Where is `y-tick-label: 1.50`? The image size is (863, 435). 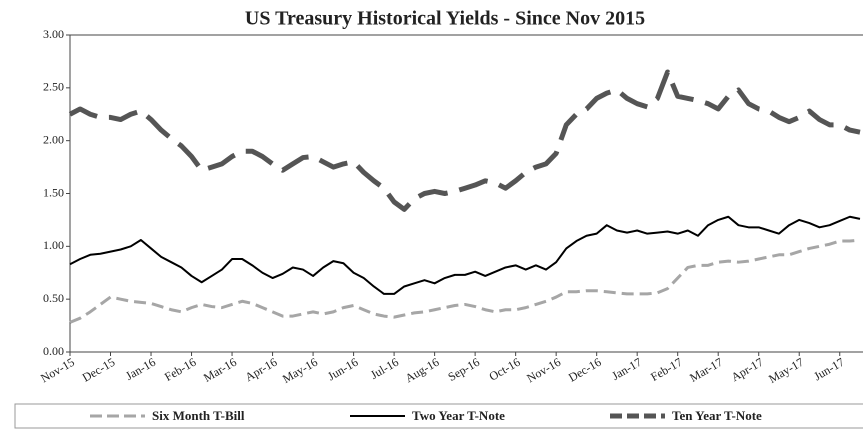
y-tick-label: 1.50 is located at coordinates (53, 192).